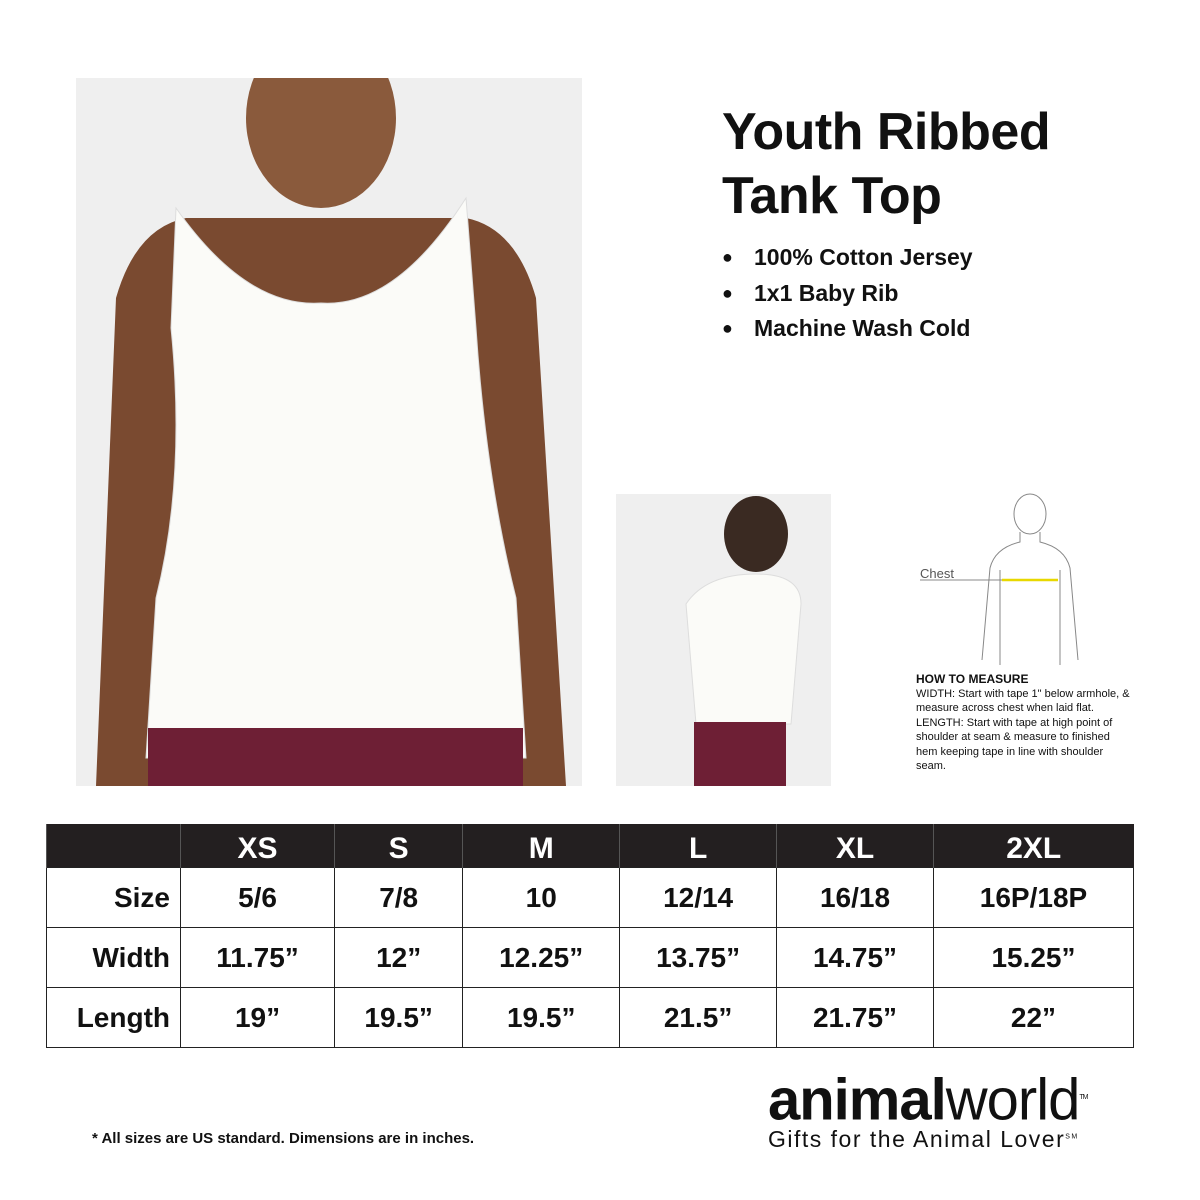 Image resolution: width=1200 pixels, height=1200 pixels. I want to click on row-label: Length, so click(113, 1017).